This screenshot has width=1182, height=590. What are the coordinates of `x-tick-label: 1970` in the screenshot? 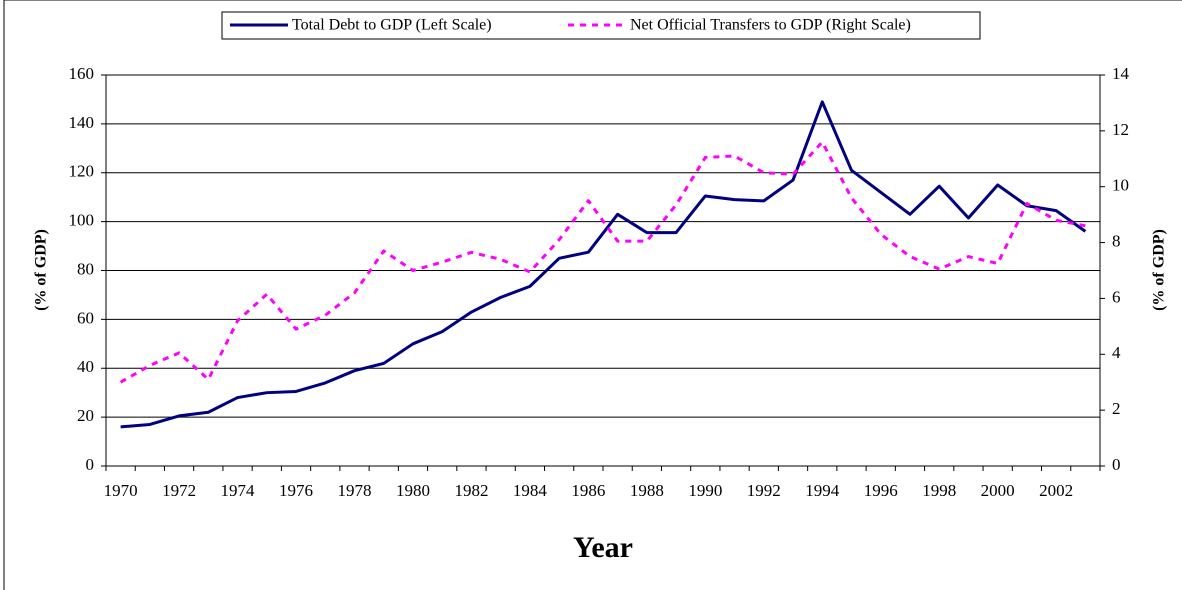 It's located at (121, 490).